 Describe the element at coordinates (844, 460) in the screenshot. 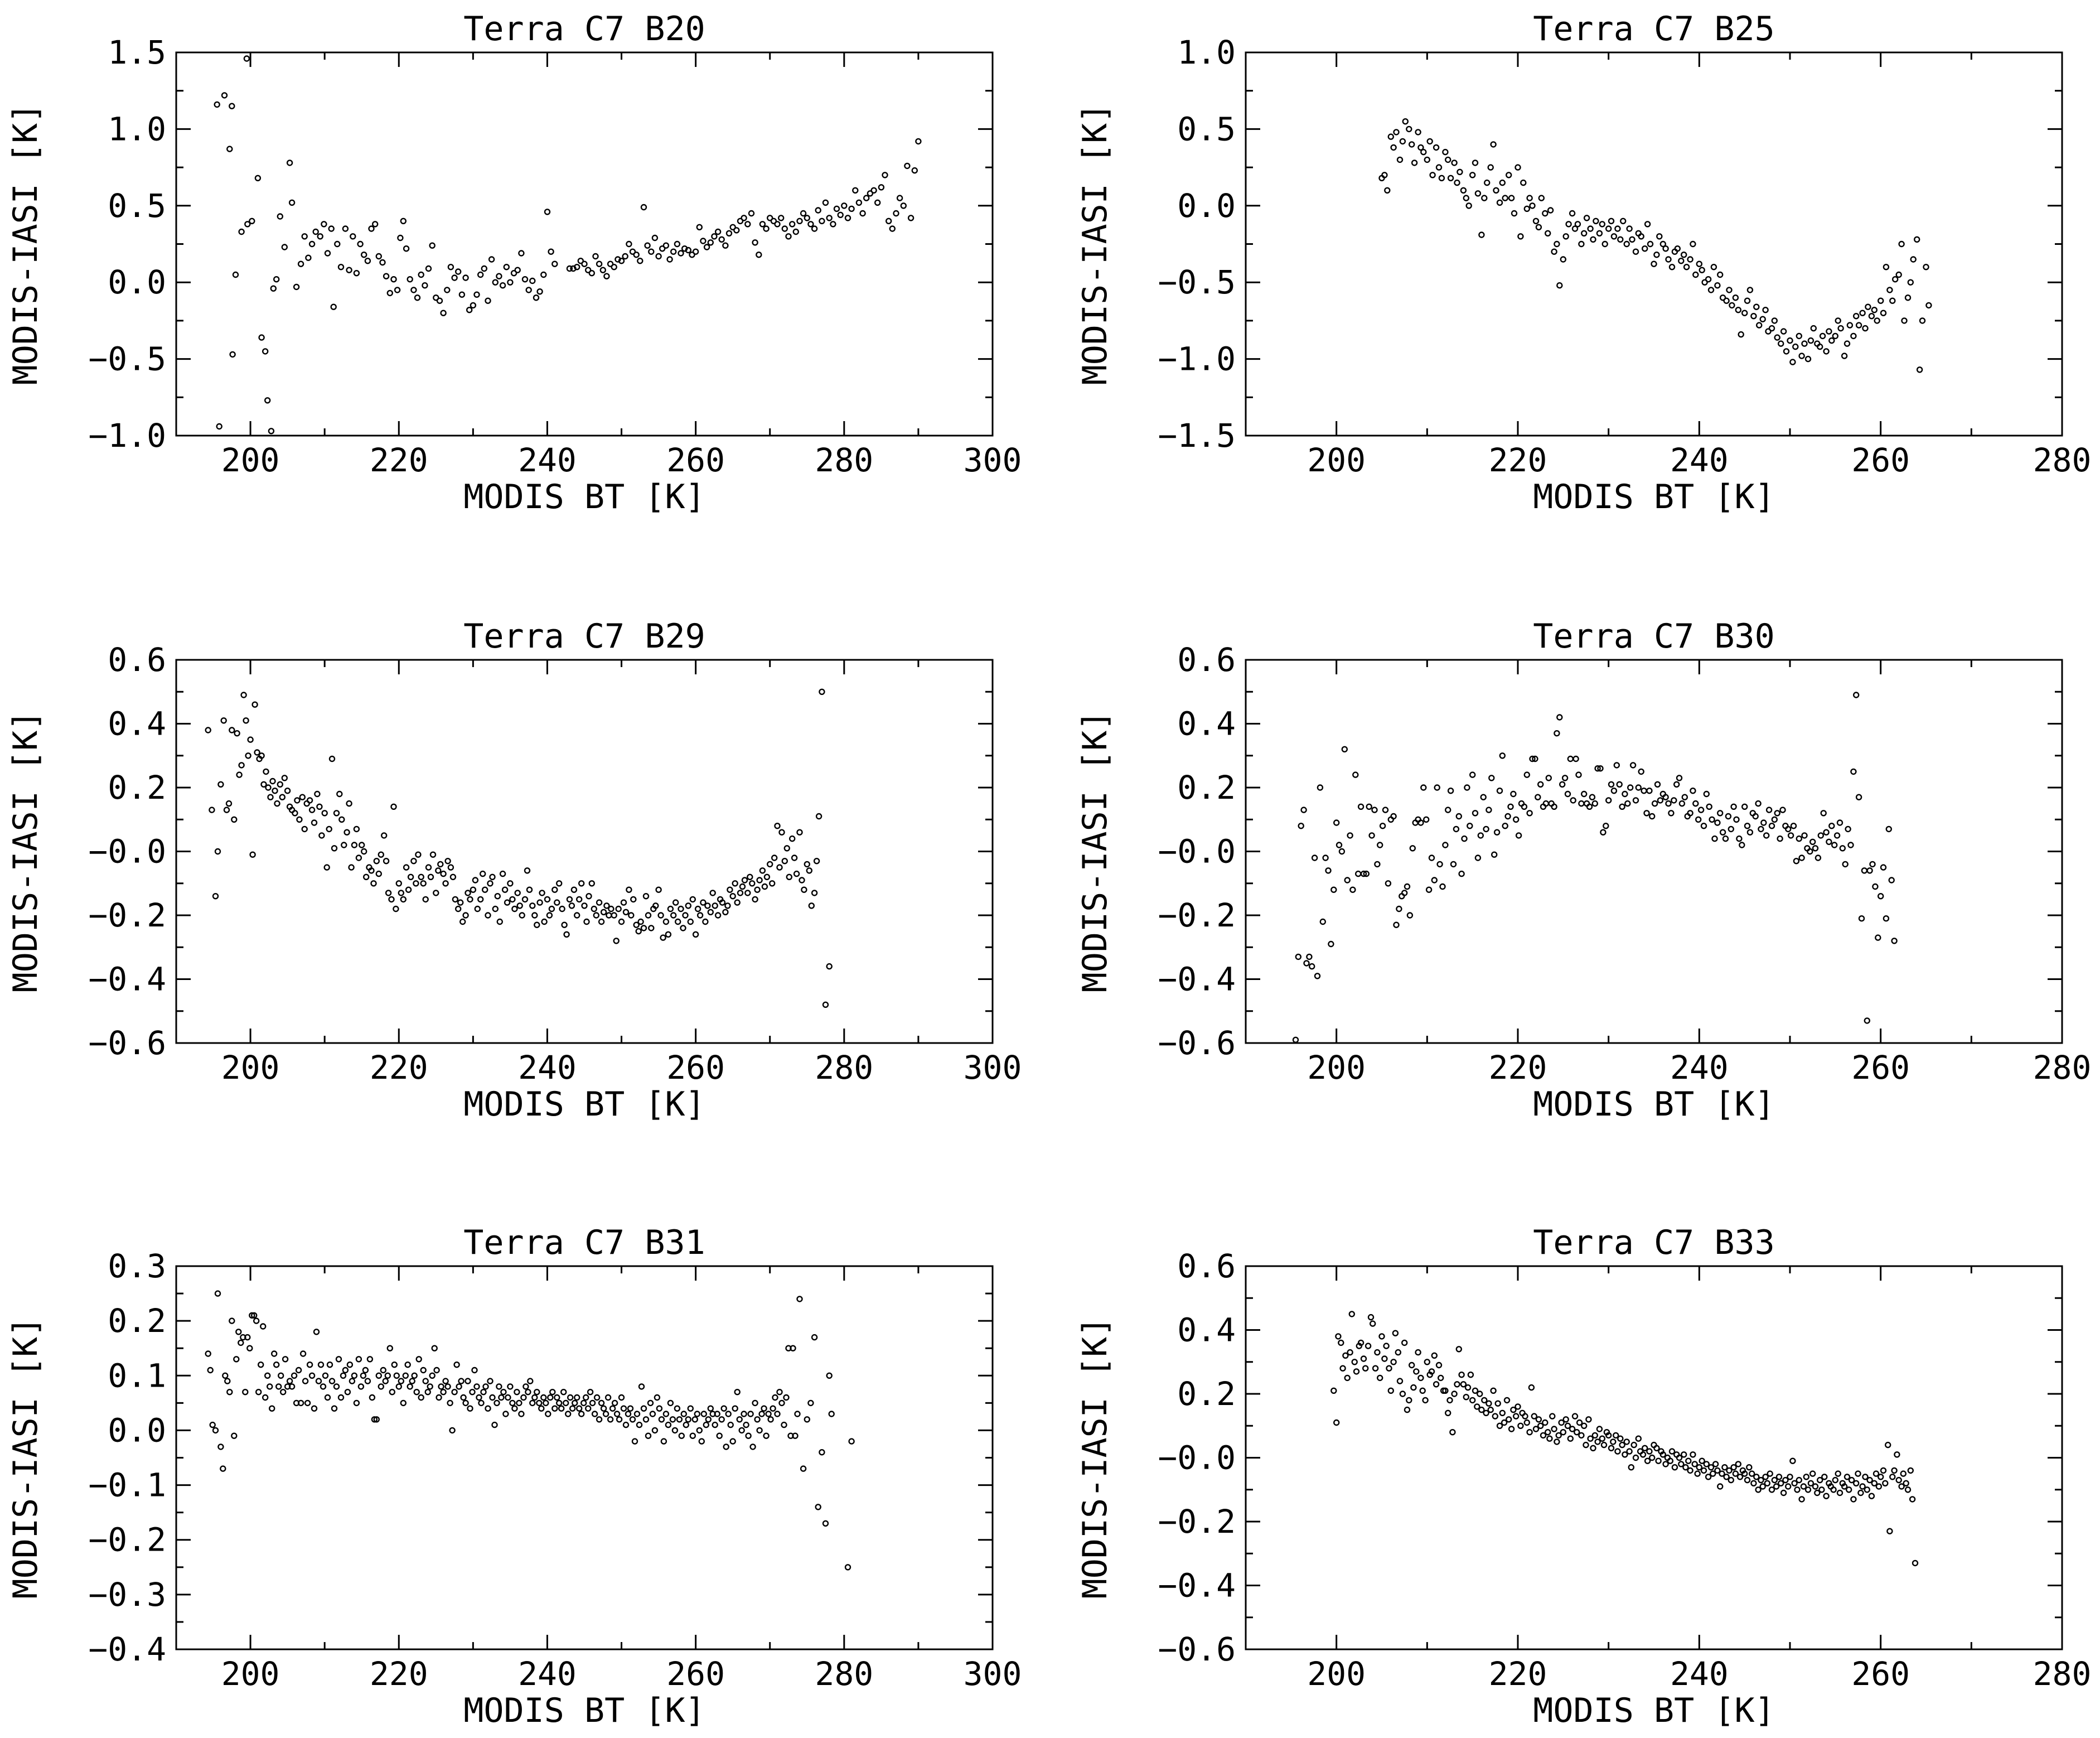

I see `x-tick-label: 280` at that location.